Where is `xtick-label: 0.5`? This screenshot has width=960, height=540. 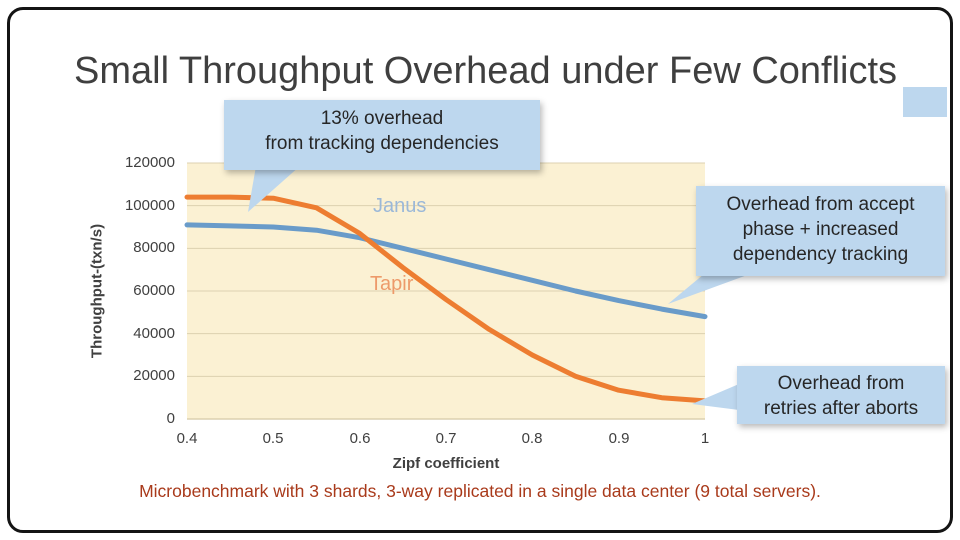 xtick-label: 0.5 is located at coordinates (273, 438).